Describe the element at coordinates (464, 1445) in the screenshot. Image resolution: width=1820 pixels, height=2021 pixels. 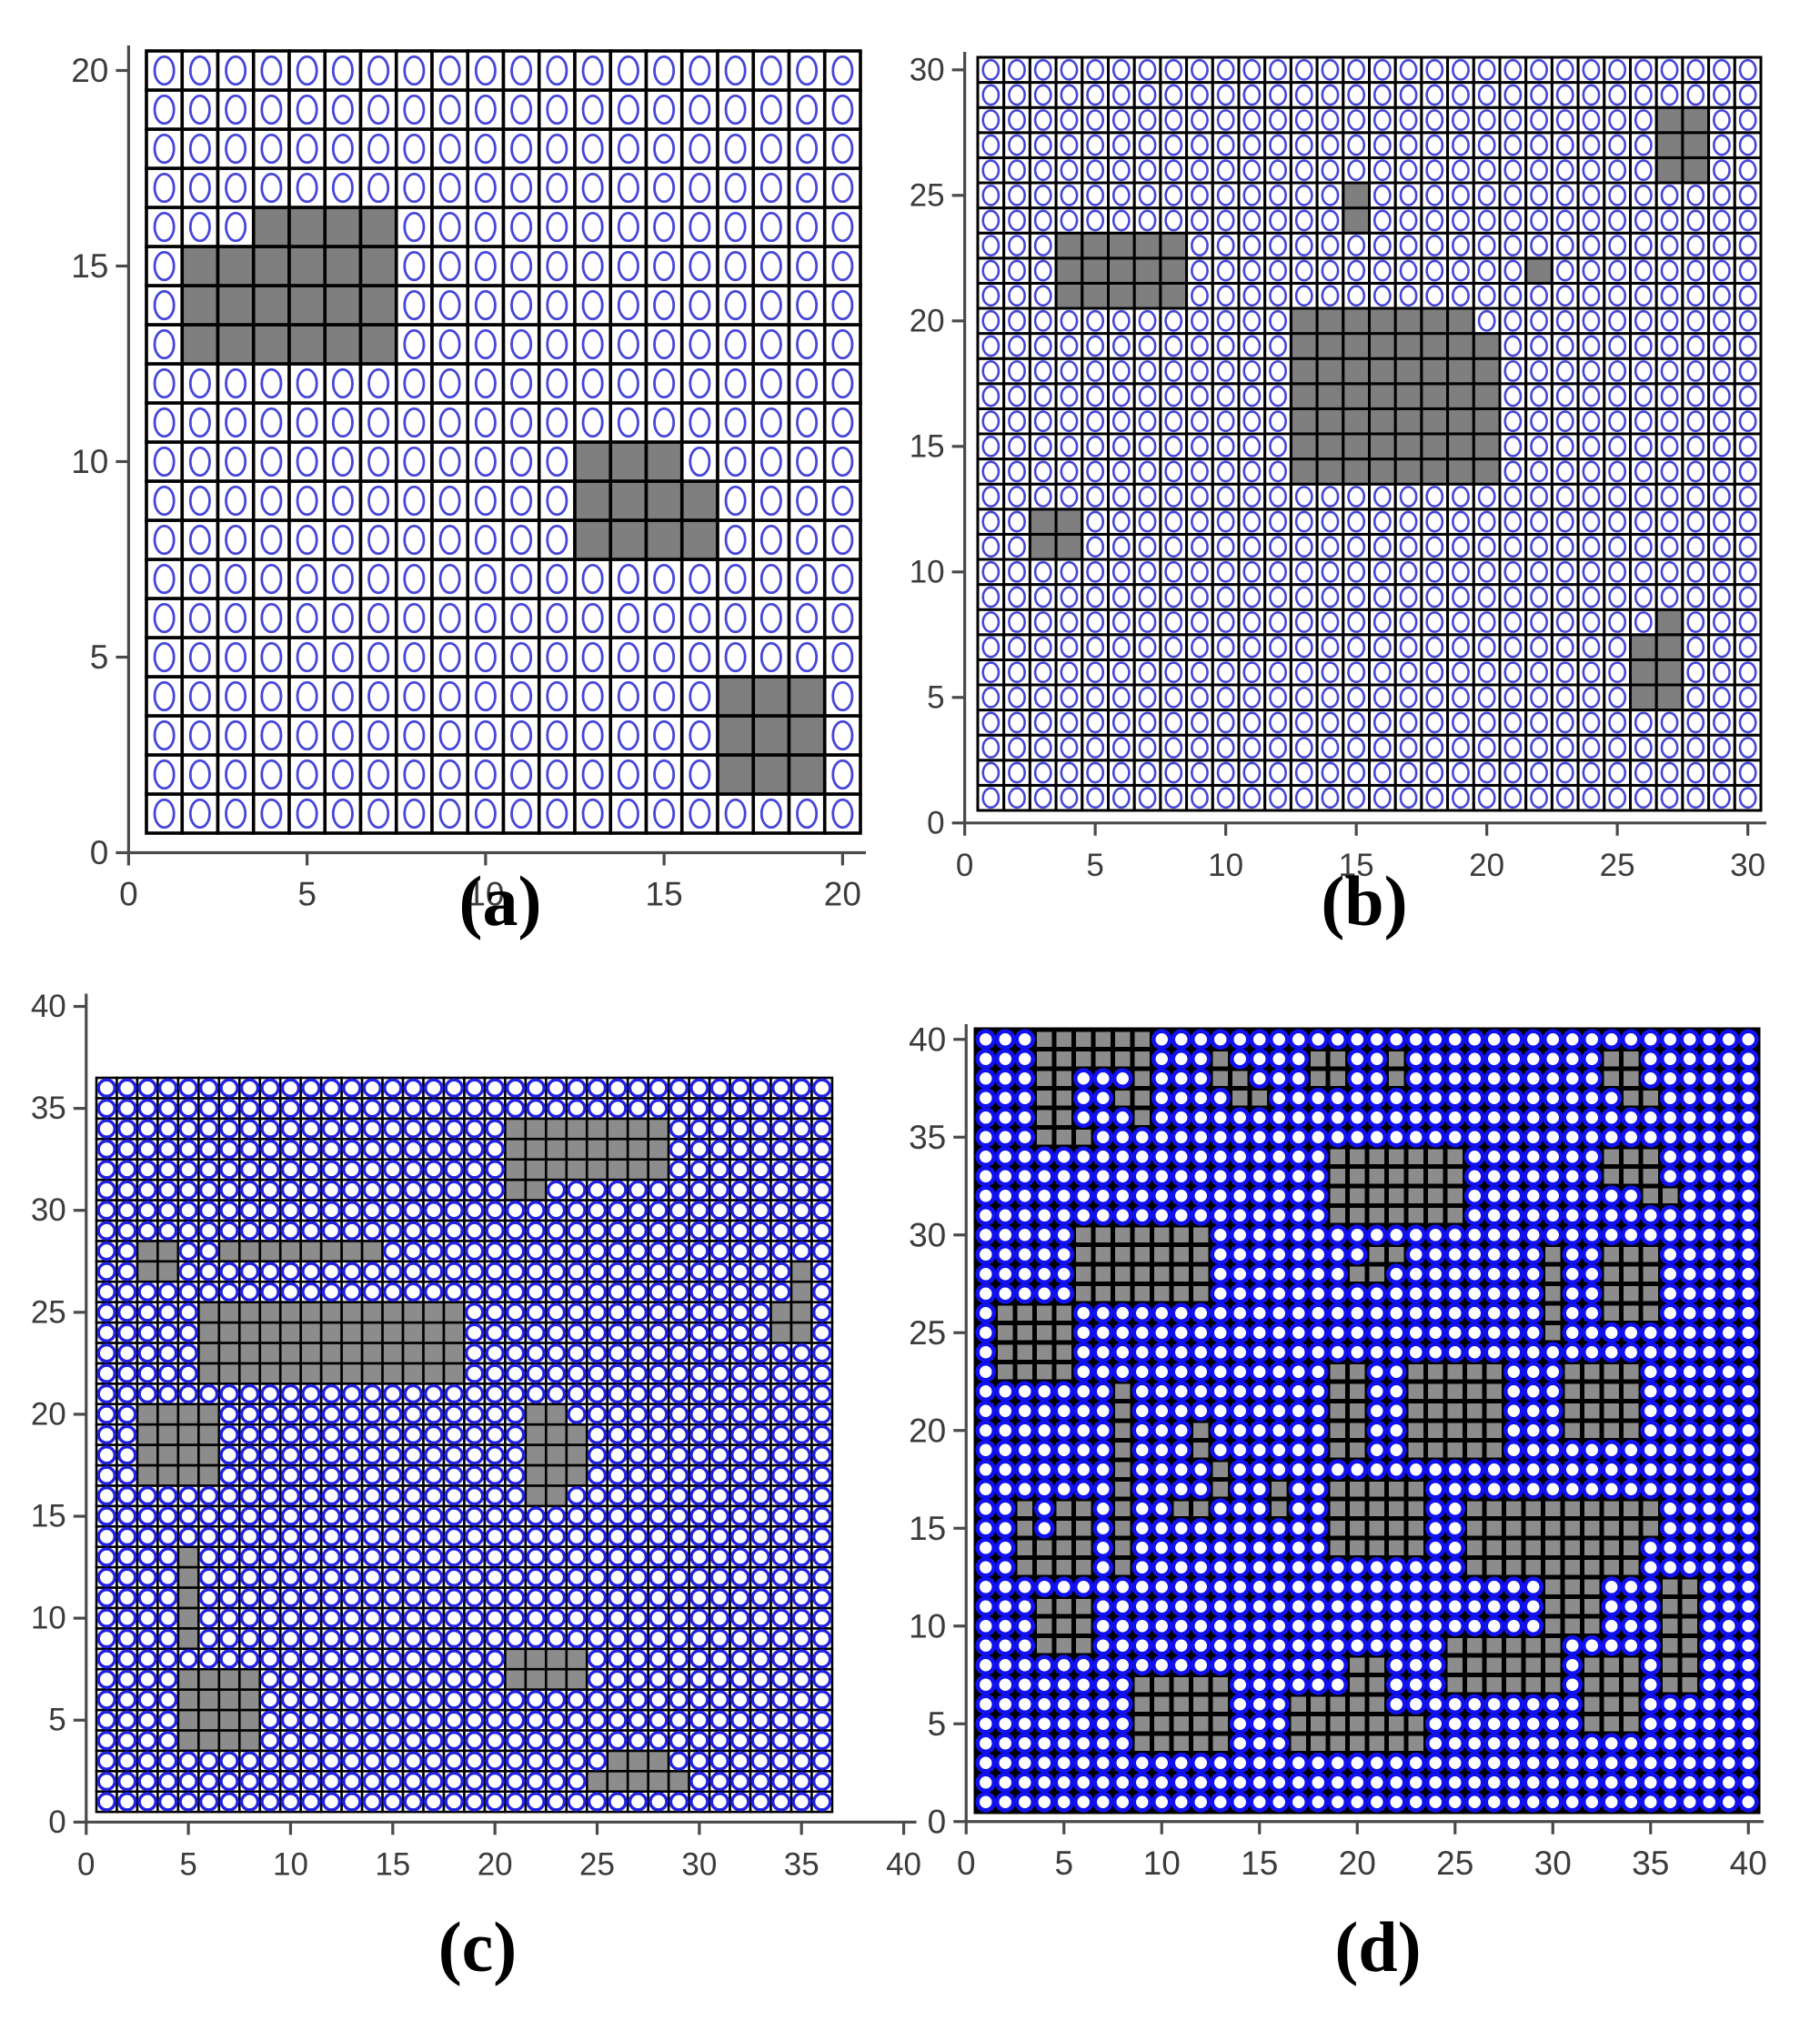
I see `panel-c-free-cell-markers` at that location.